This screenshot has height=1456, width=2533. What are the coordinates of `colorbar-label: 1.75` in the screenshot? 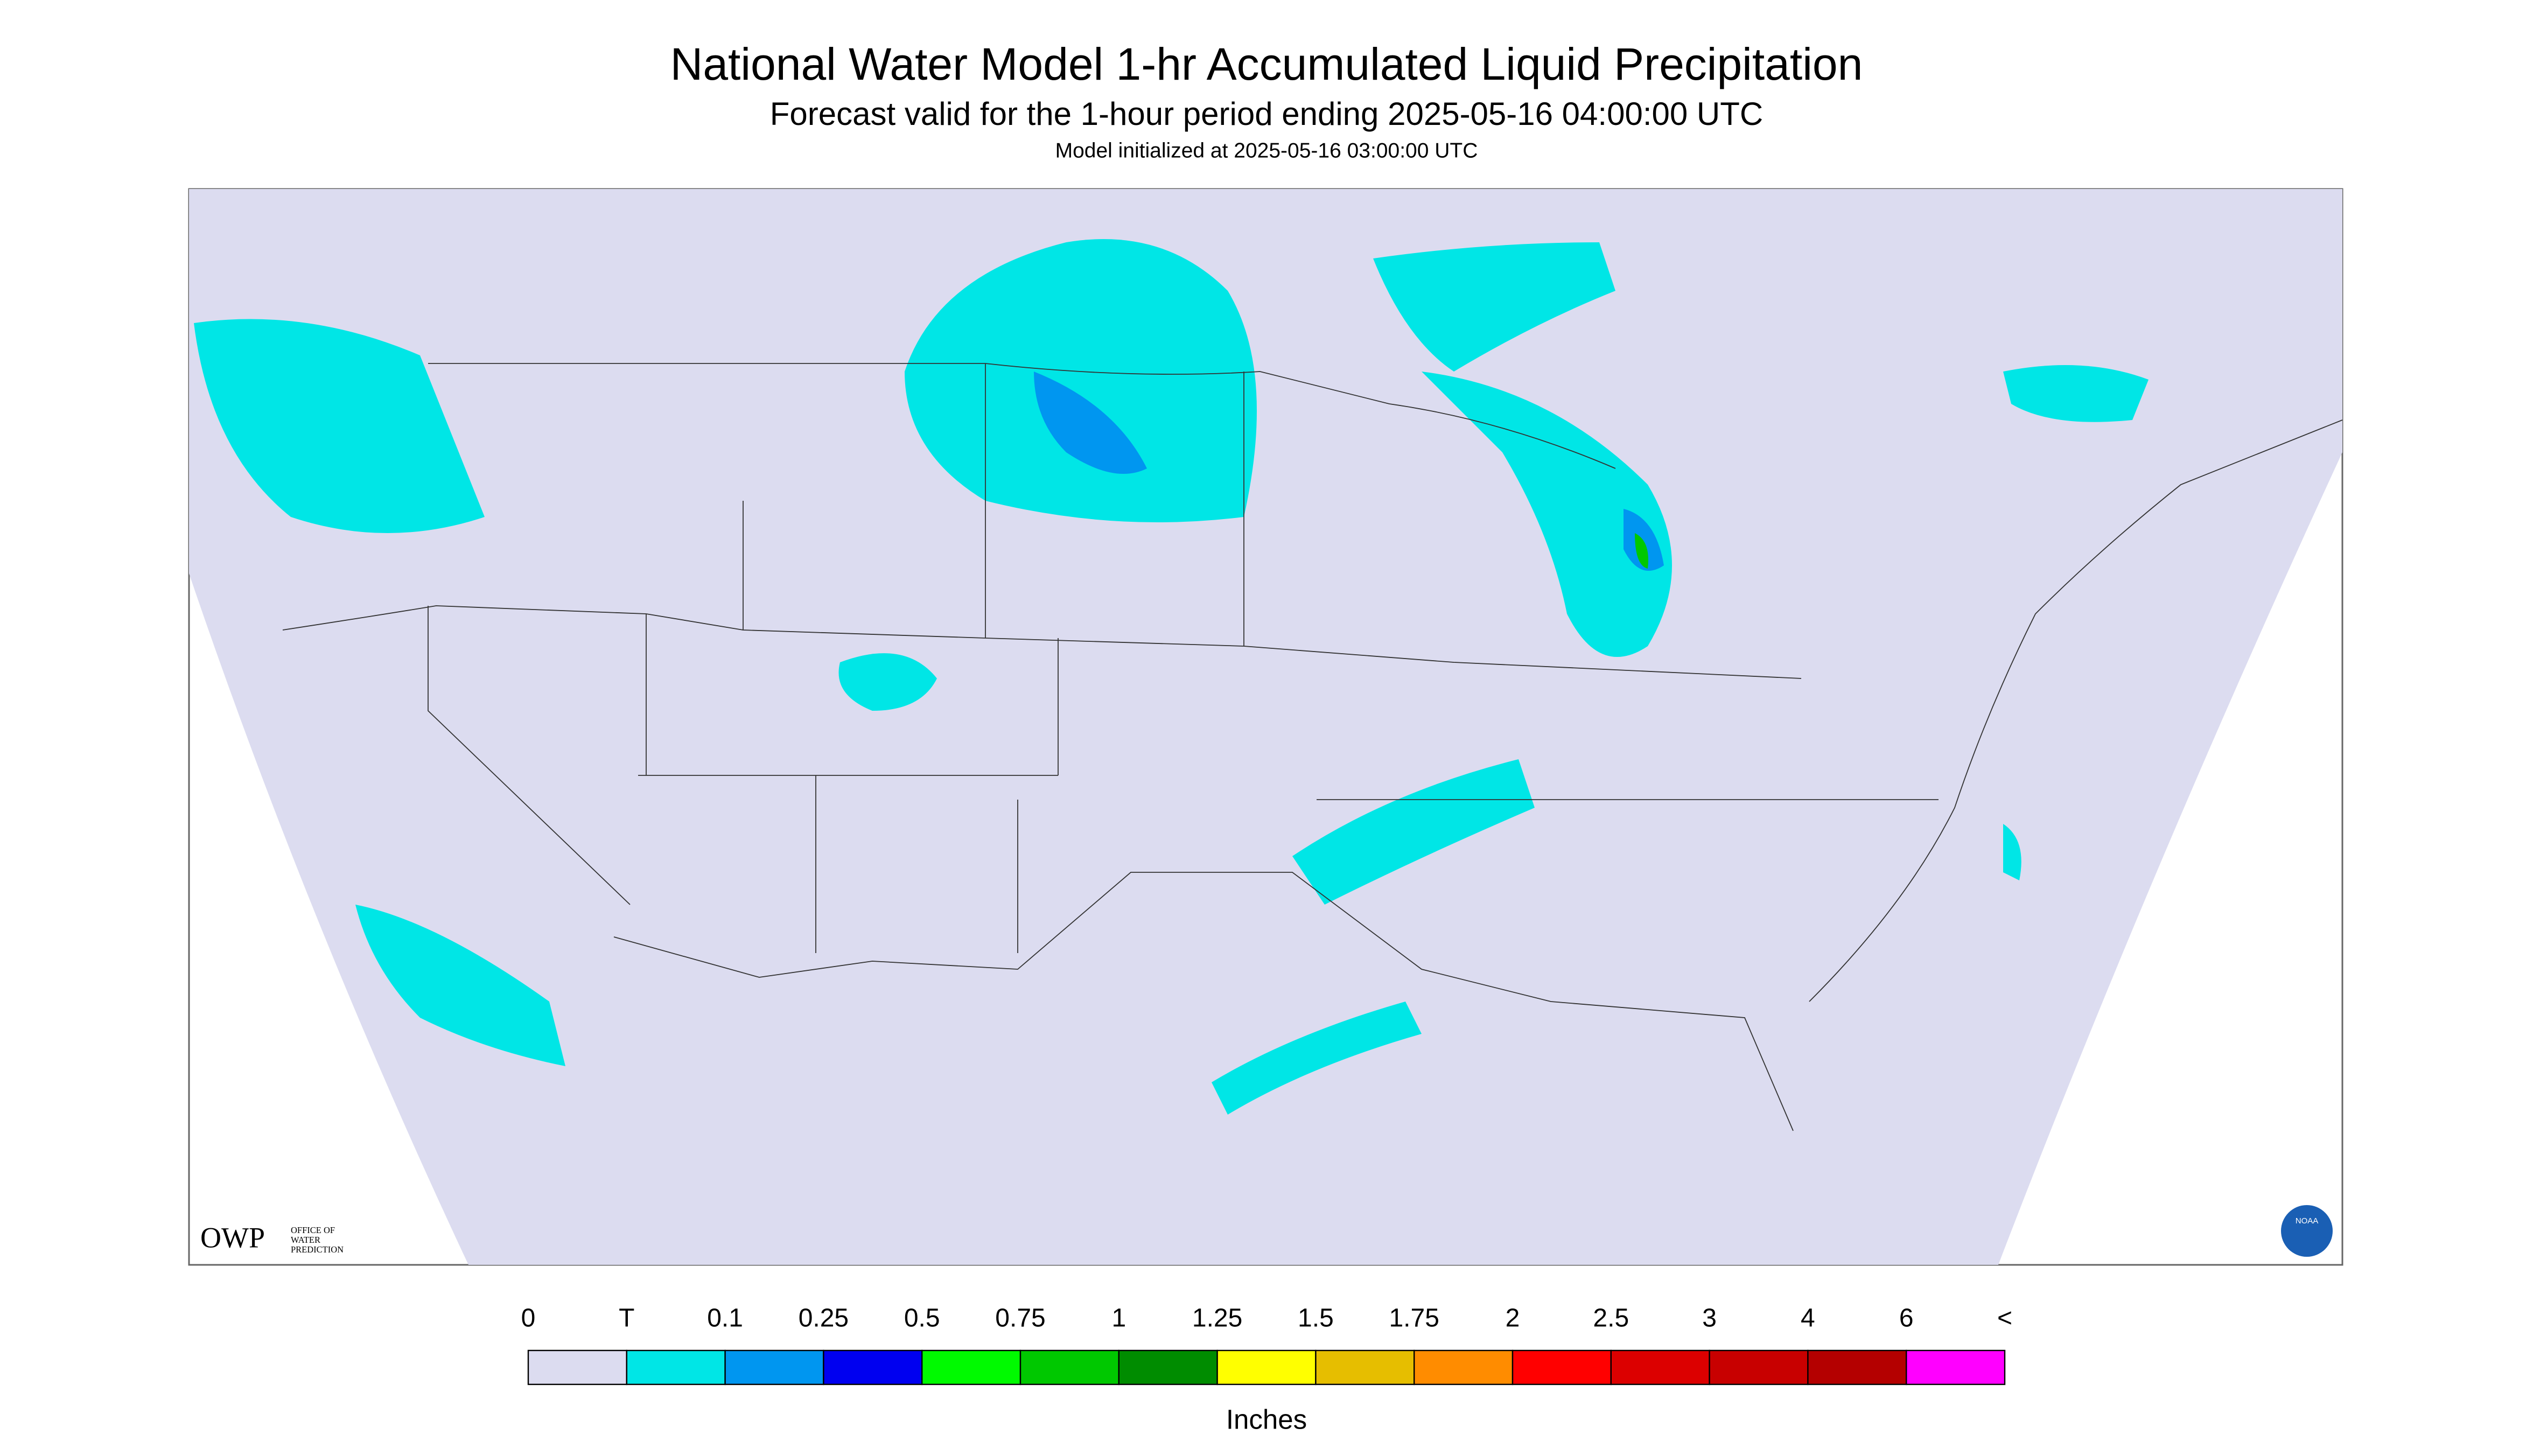 It's located at (1414, 1318).